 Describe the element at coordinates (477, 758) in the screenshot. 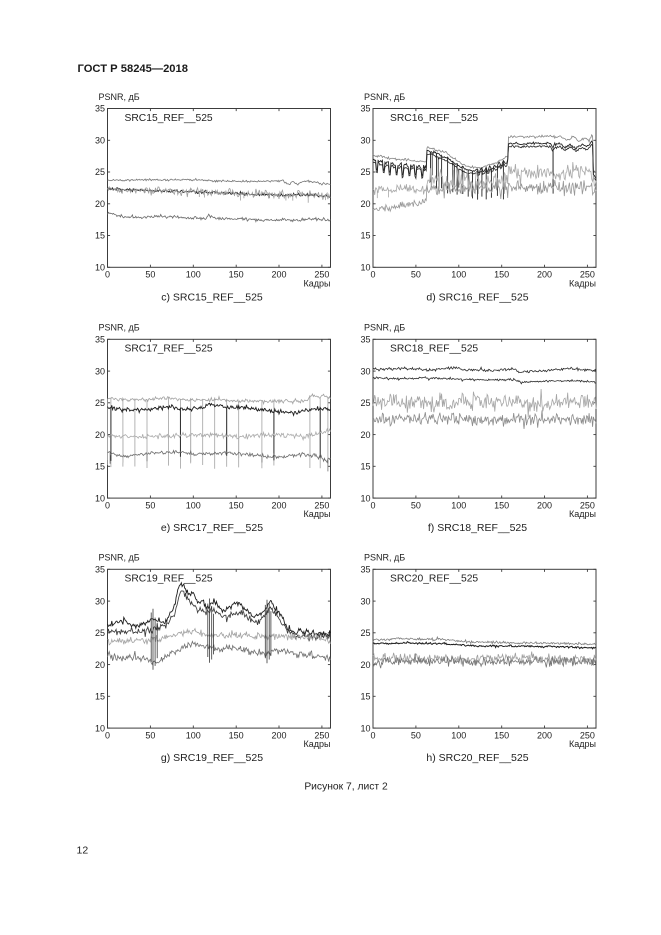

I see `svg-text: h) SRC20_REF__525` at that location.